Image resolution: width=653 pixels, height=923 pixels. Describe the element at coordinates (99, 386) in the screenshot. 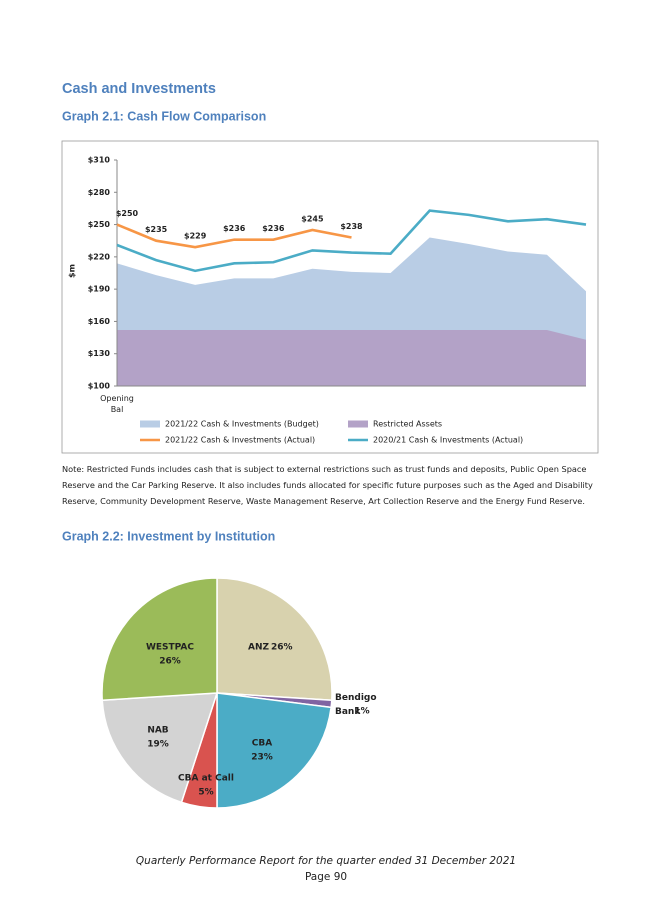

I see `y-tick-label: $100` at that location.